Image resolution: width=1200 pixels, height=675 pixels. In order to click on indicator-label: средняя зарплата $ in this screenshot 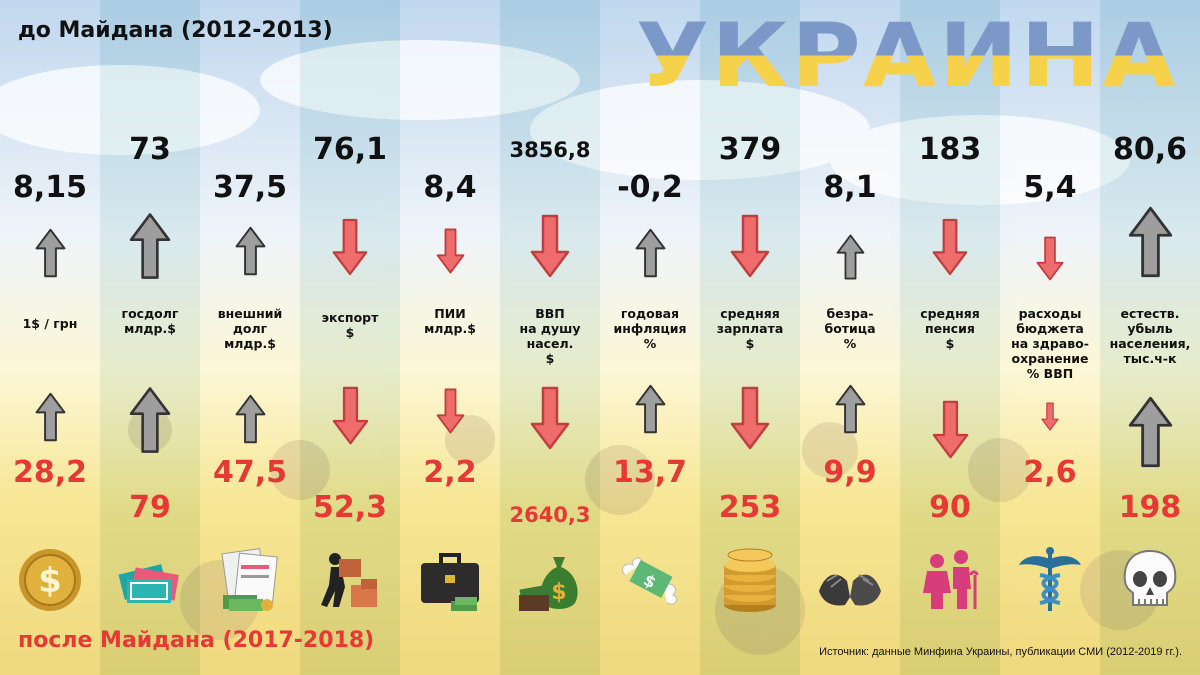, I will do `click(750, 328)`.